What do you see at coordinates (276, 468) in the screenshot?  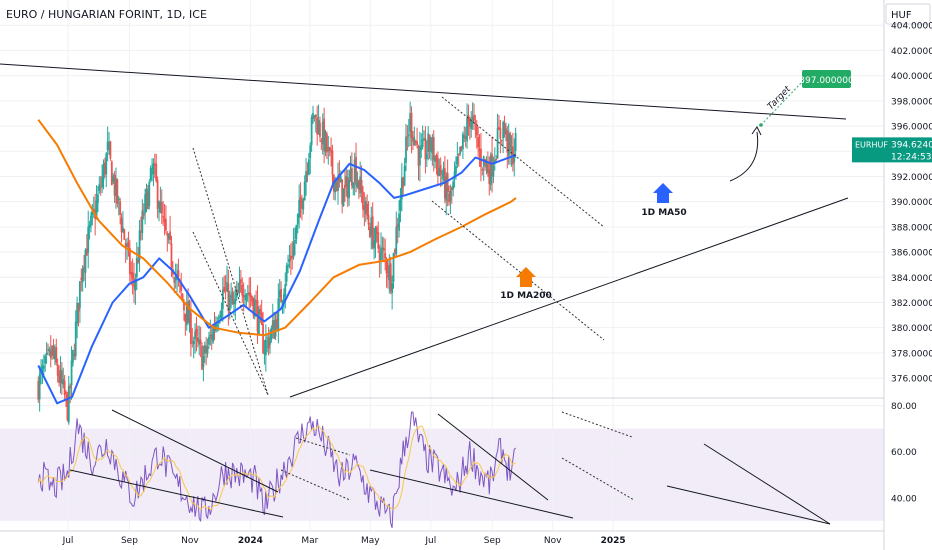 I see `rsi-ma-line` at bounding box center [276, 468].